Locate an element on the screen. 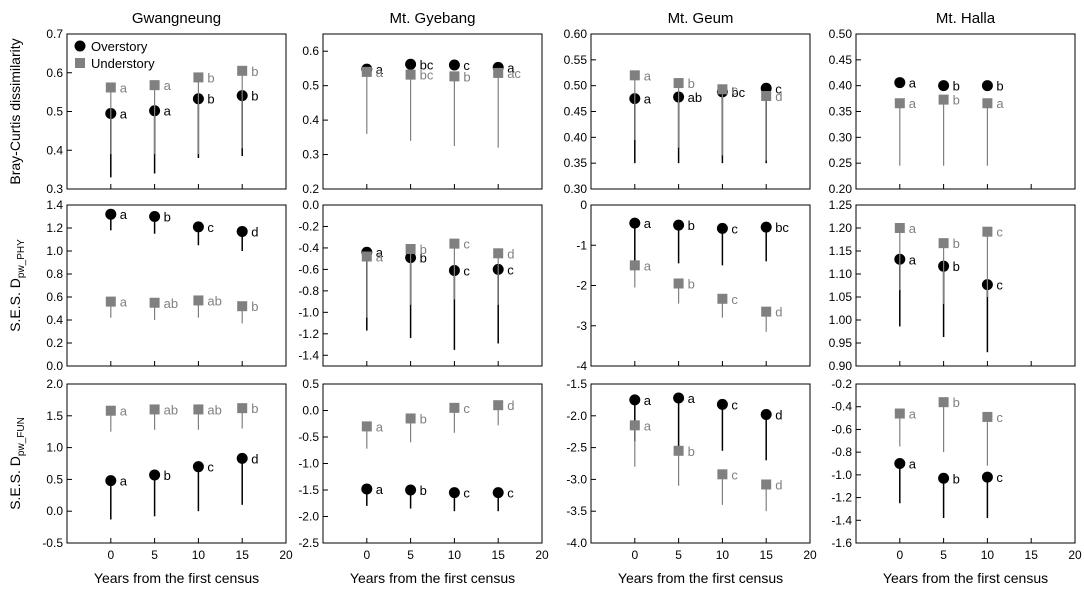 The image size is (1084, 592). y-tick-label: -1.2 is located at coordinates (308, 334).